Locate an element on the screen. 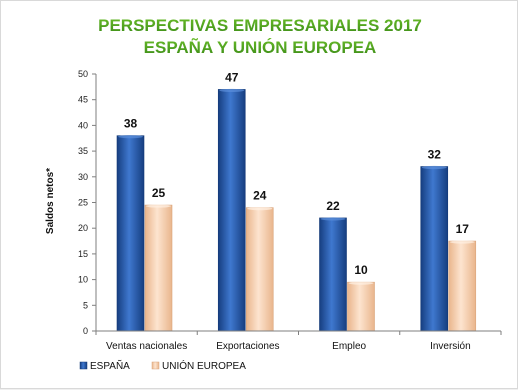 The width and height of the screenshot is (518, 390). y-axis-label: Saldos netos* is located at coordinates (50, 201).